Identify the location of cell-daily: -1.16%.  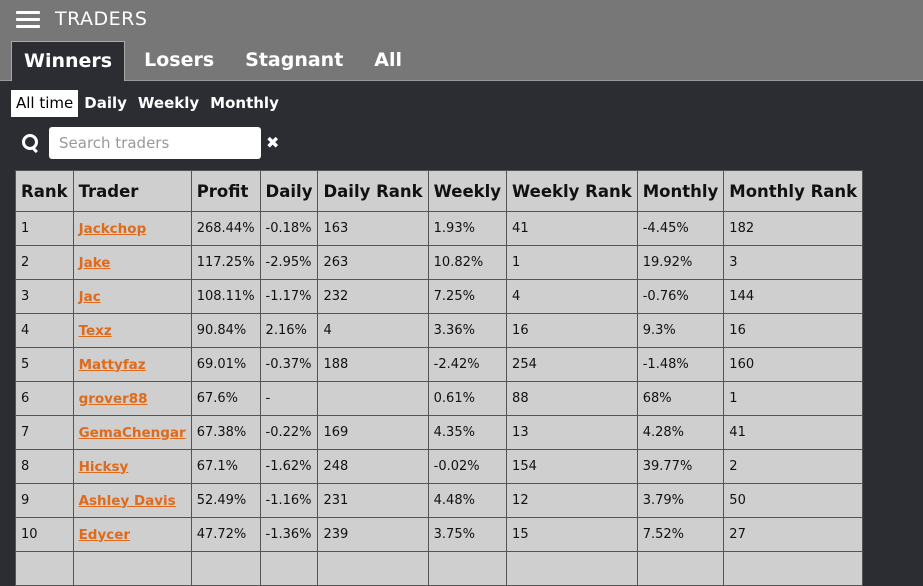
(289, 500).